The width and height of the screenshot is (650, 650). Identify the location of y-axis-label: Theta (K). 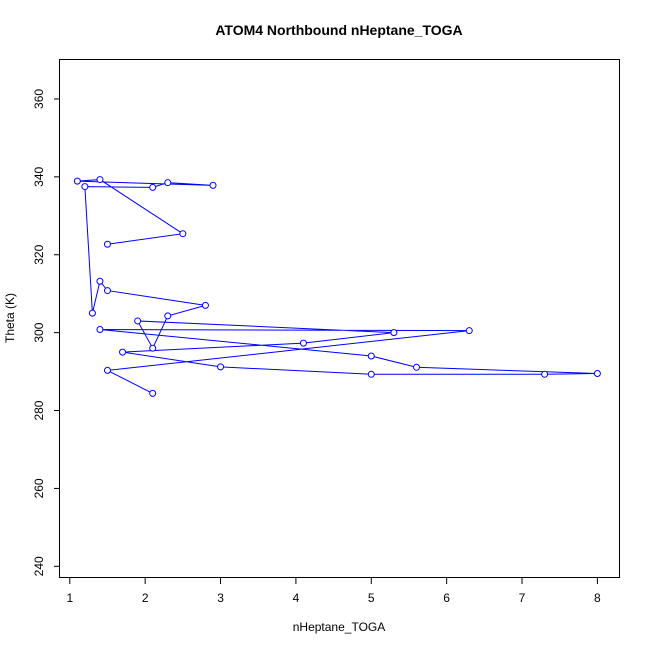
(10, 318).